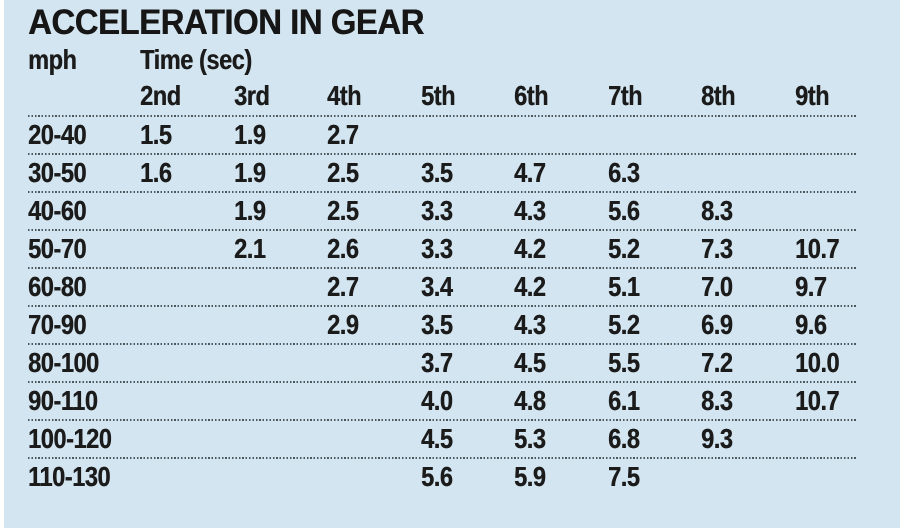  Describe the element at coordinates (468, 287) in the screenshot. I see `time-cell: 3.4` at that location.